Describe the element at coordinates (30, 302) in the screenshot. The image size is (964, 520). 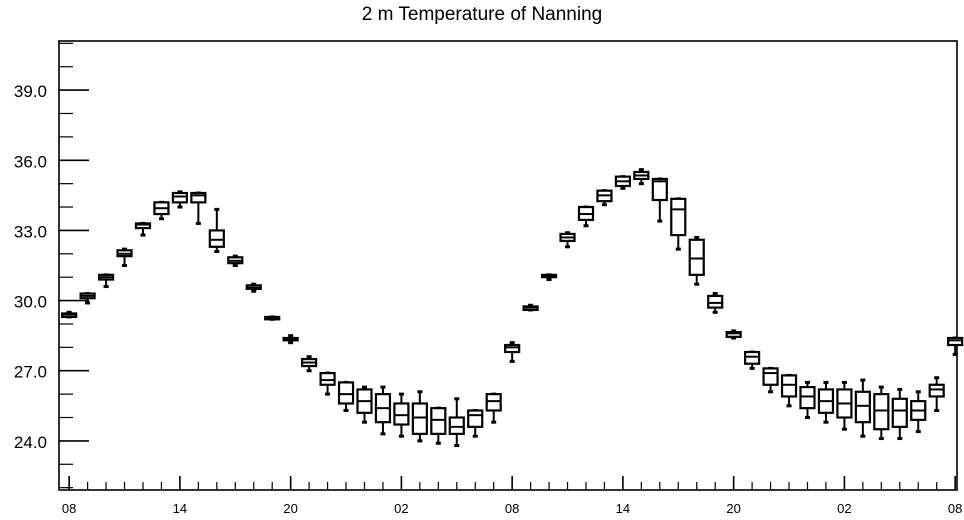
I see `y-tick-label: 30.0` at that location.